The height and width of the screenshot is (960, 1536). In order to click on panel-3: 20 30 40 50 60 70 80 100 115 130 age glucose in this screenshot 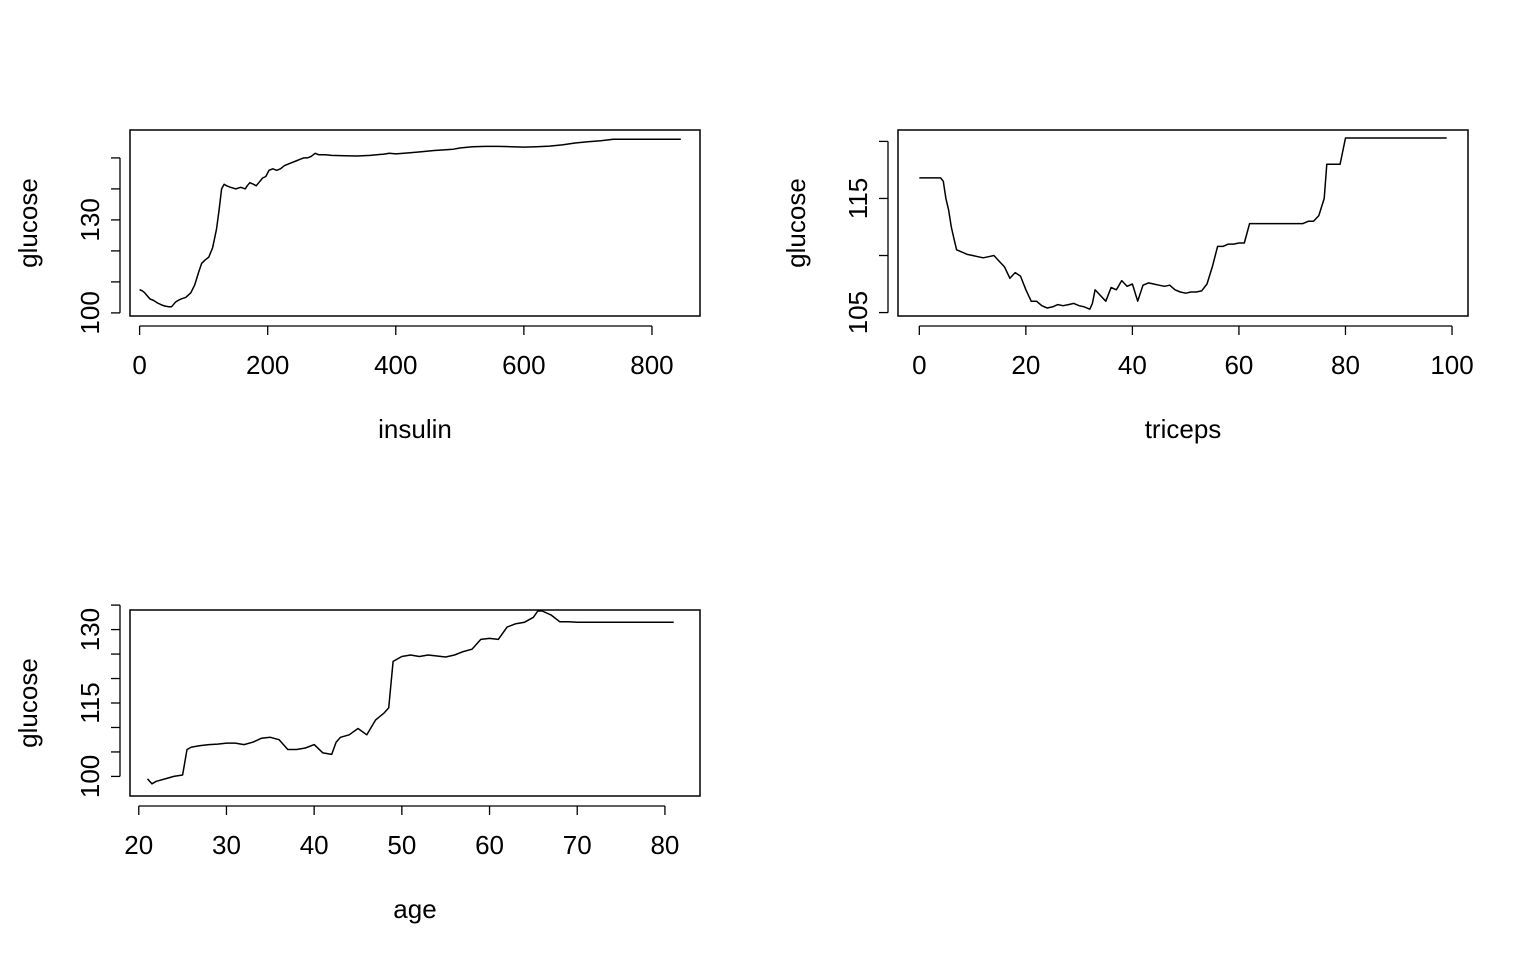, I will do `click(357, 764)`.